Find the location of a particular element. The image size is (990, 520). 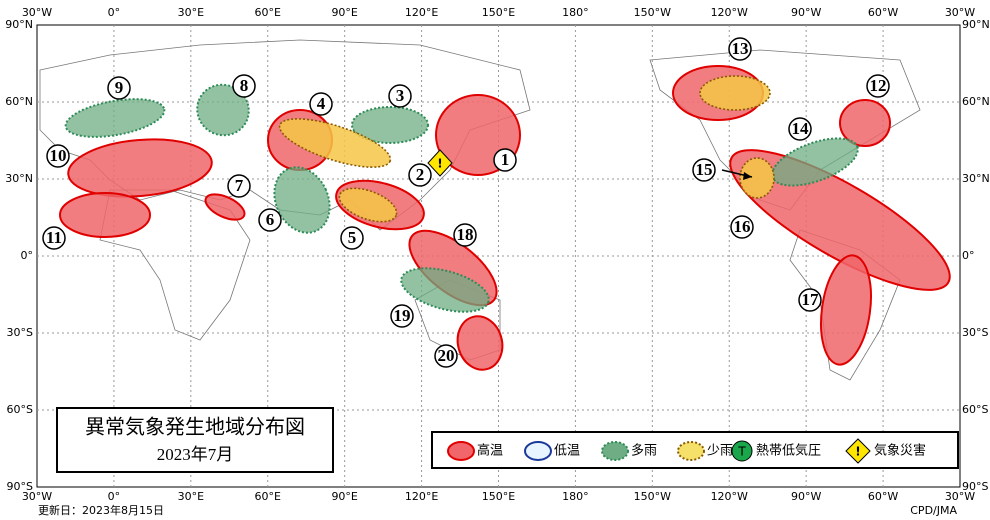

legend-label: 低温 is located at coordinates (567, 451).